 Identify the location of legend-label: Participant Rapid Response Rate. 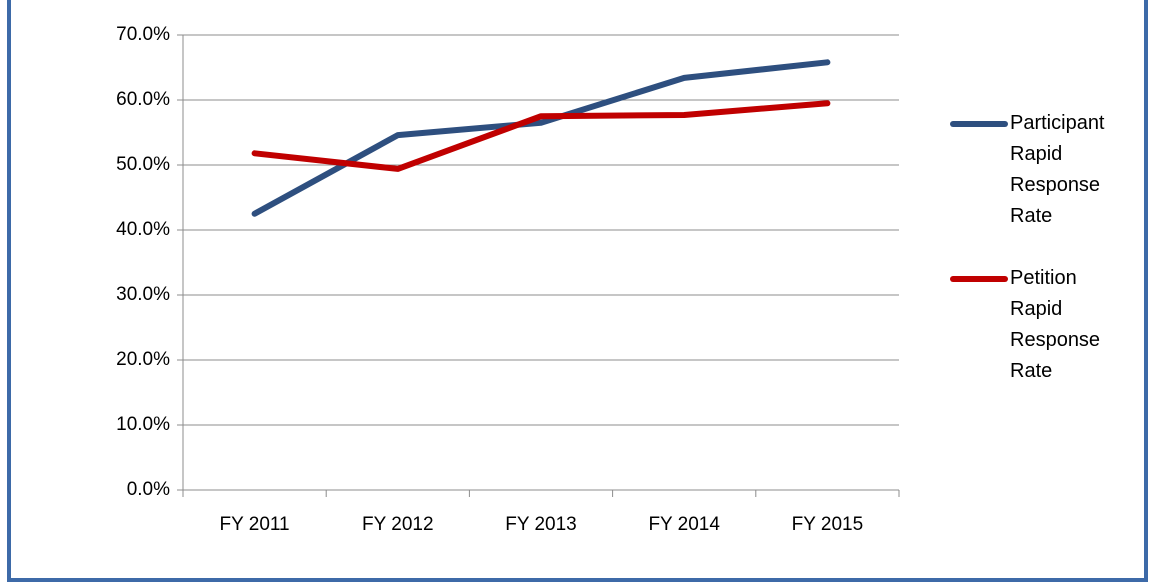
(1057, 169).